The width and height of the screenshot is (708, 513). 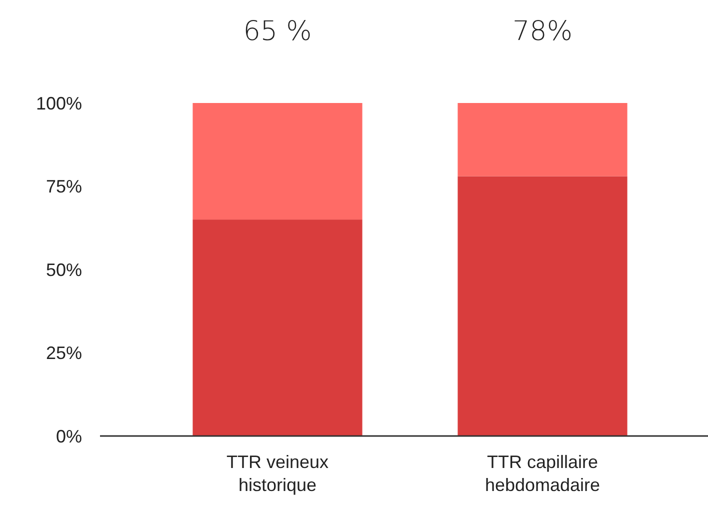 I want to click on y-tick-label: 100%, so click(x=59, y=103).